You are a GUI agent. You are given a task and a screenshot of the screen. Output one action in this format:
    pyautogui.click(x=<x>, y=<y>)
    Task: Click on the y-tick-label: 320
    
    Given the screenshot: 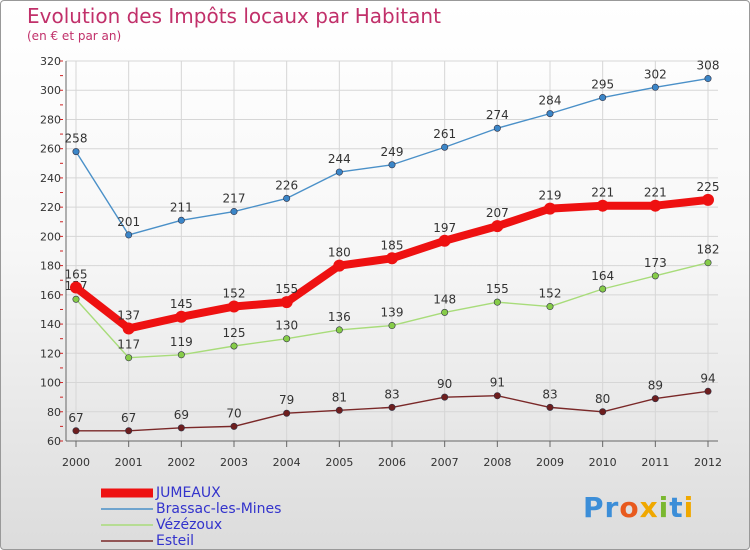 What is the action you would take?
    pyautogui.click(x=50, y=61)
    